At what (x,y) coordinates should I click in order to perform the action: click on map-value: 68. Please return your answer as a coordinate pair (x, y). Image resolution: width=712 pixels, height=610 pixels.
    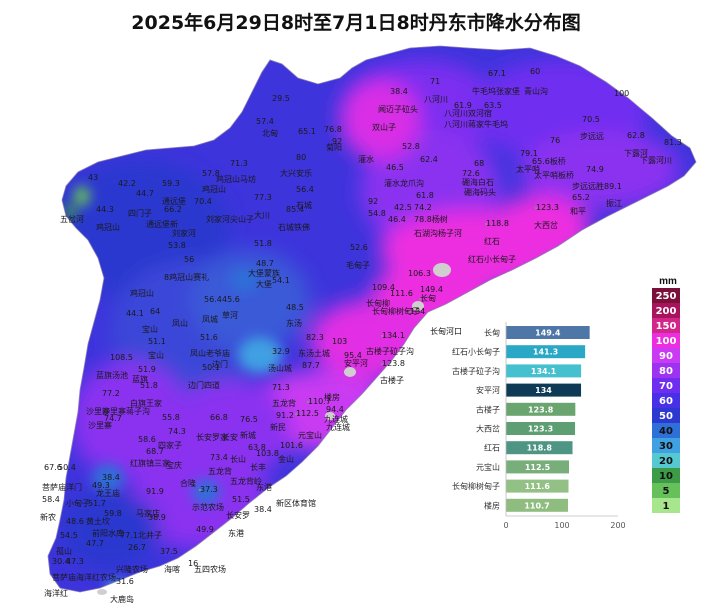
    Looking at the image, I should click on (479, 163).